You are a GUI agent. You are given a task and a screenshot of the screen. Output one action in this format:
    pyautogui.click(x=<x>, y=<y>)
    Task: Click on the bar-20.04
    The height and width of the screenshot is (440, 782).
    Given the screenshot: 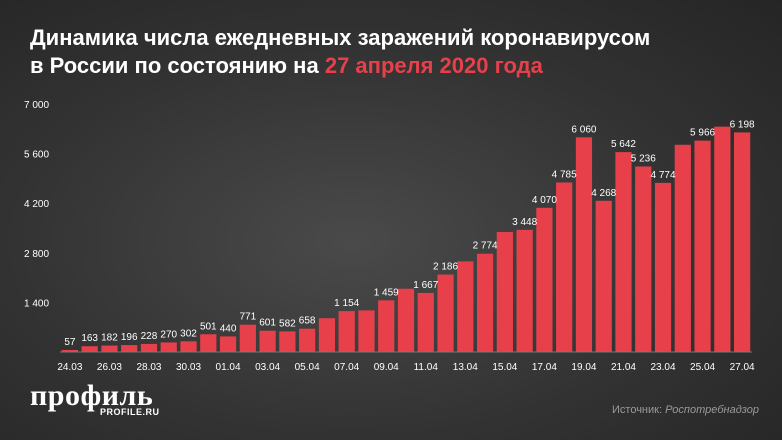 What is the action you would take?
    pyautogui.click(x=603, y=276)
    